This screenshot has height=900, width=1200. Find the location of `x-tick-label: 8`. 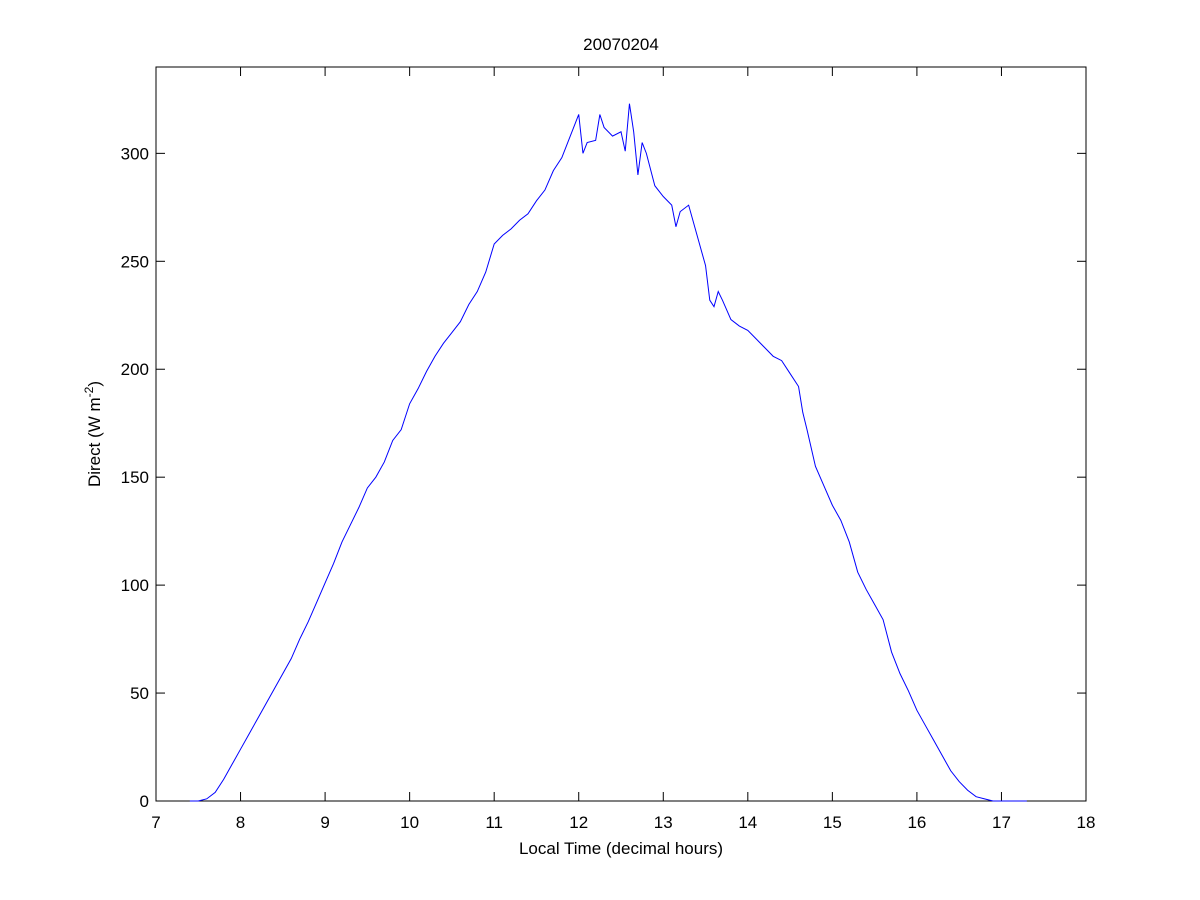

x-tick-label: 8 is located at coordinates (240, 822).